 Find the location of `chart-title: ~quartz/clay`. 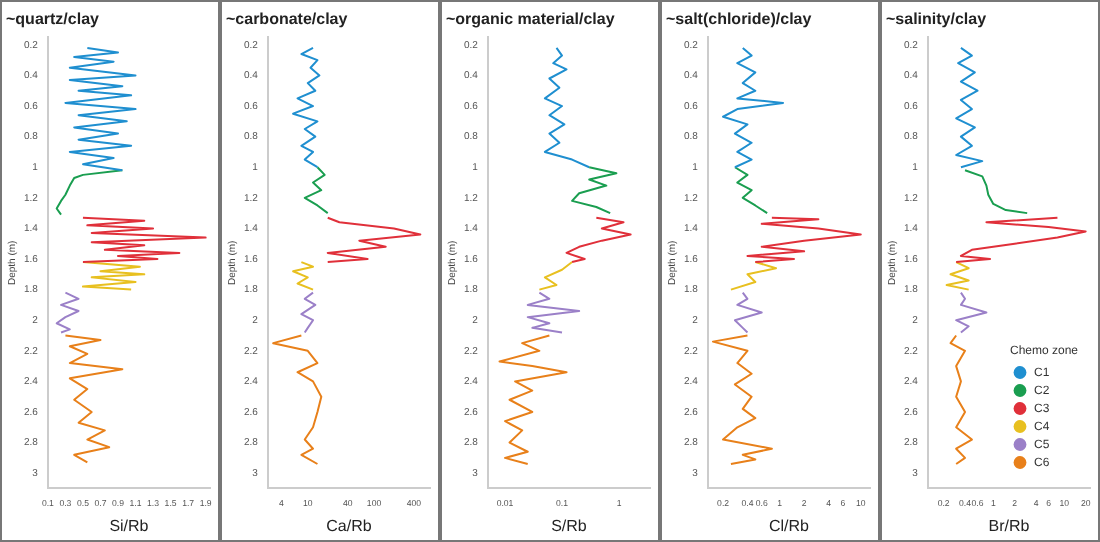

chart-title: ~quartz/clay is located at coordinates (53, 19).